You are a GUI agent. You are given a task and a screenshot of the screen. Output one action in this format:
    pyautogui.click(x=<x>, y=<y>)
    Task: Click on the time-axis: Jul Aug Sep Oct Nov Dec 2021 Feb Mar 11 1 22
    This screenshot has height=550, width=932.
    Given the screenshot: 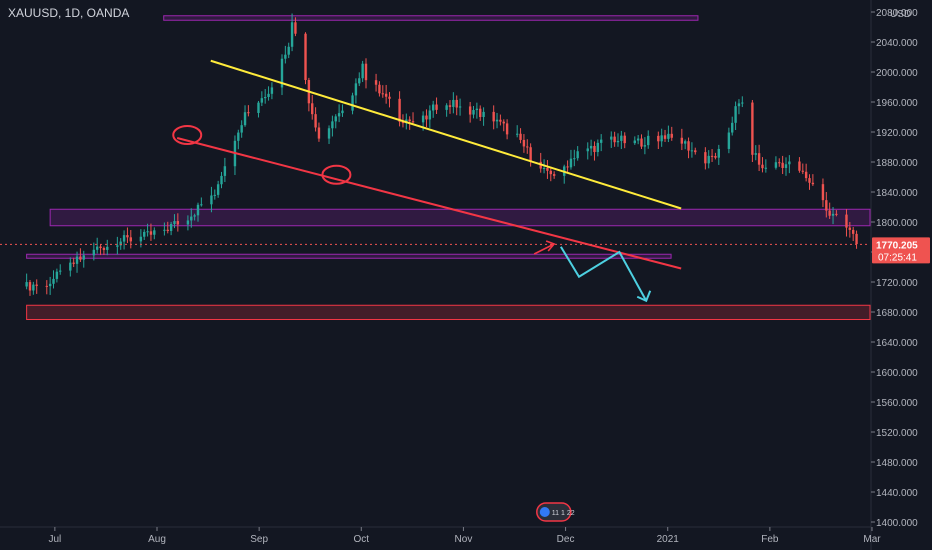 What is the action you would take?
    pyautogui.click(x=440, y=523)
    